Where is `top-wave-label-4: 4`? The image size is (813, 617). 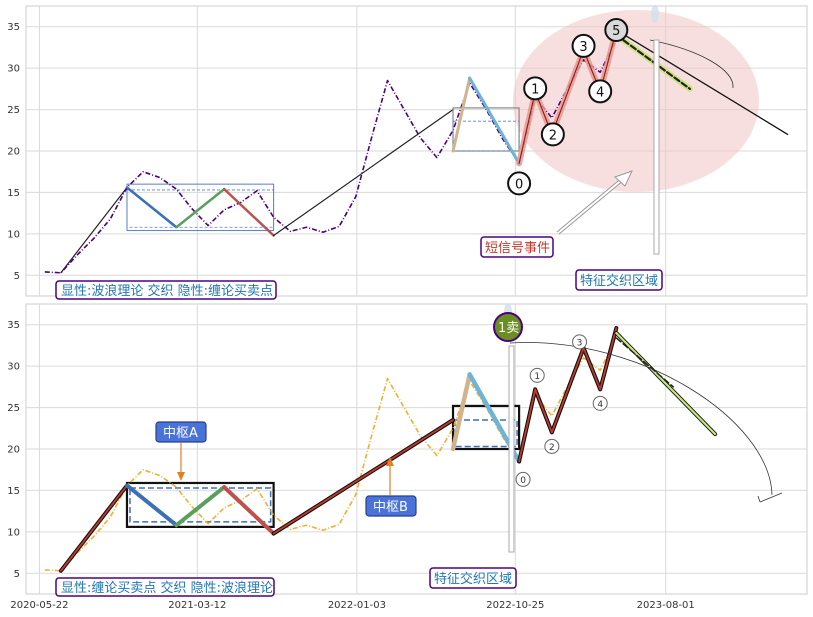
top-wave-label-4: 4 is located at coordinates (600, 91).